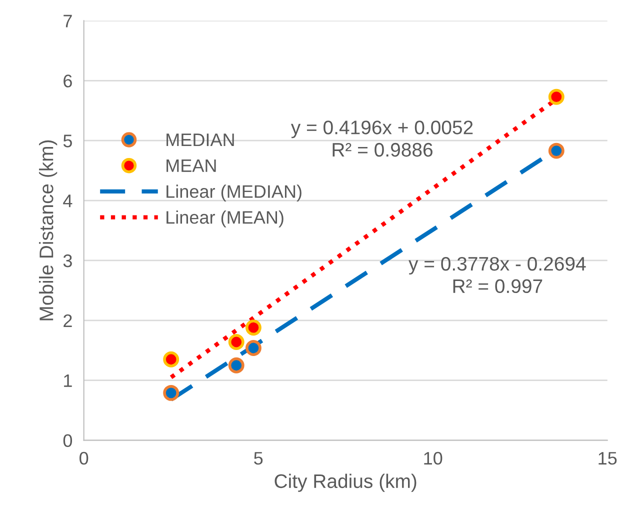 The width and height of the screenshot is (640, 518). I want to click on y-tick-label: 4, so click(67, 201).